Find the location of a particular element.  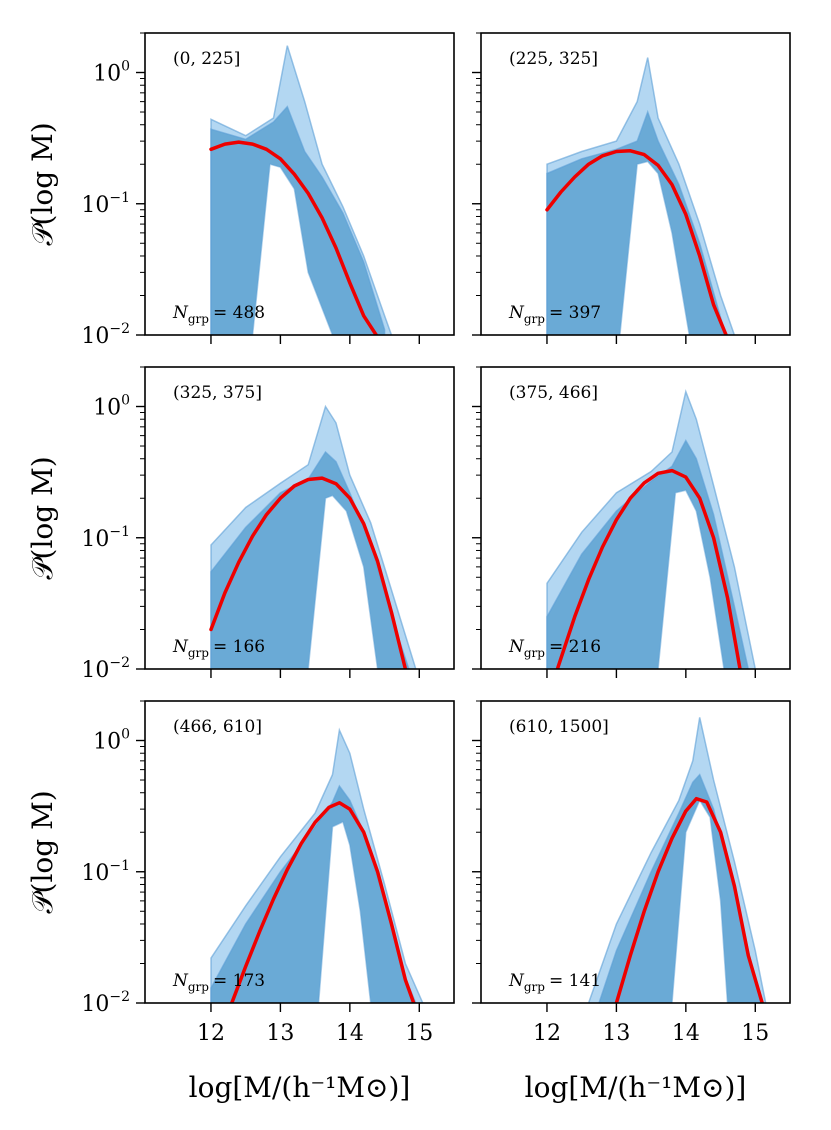

panel-610-1500: 12 13 14 15 (610, 1500] Ngrp = 141 is located at coordinates (631, 873).